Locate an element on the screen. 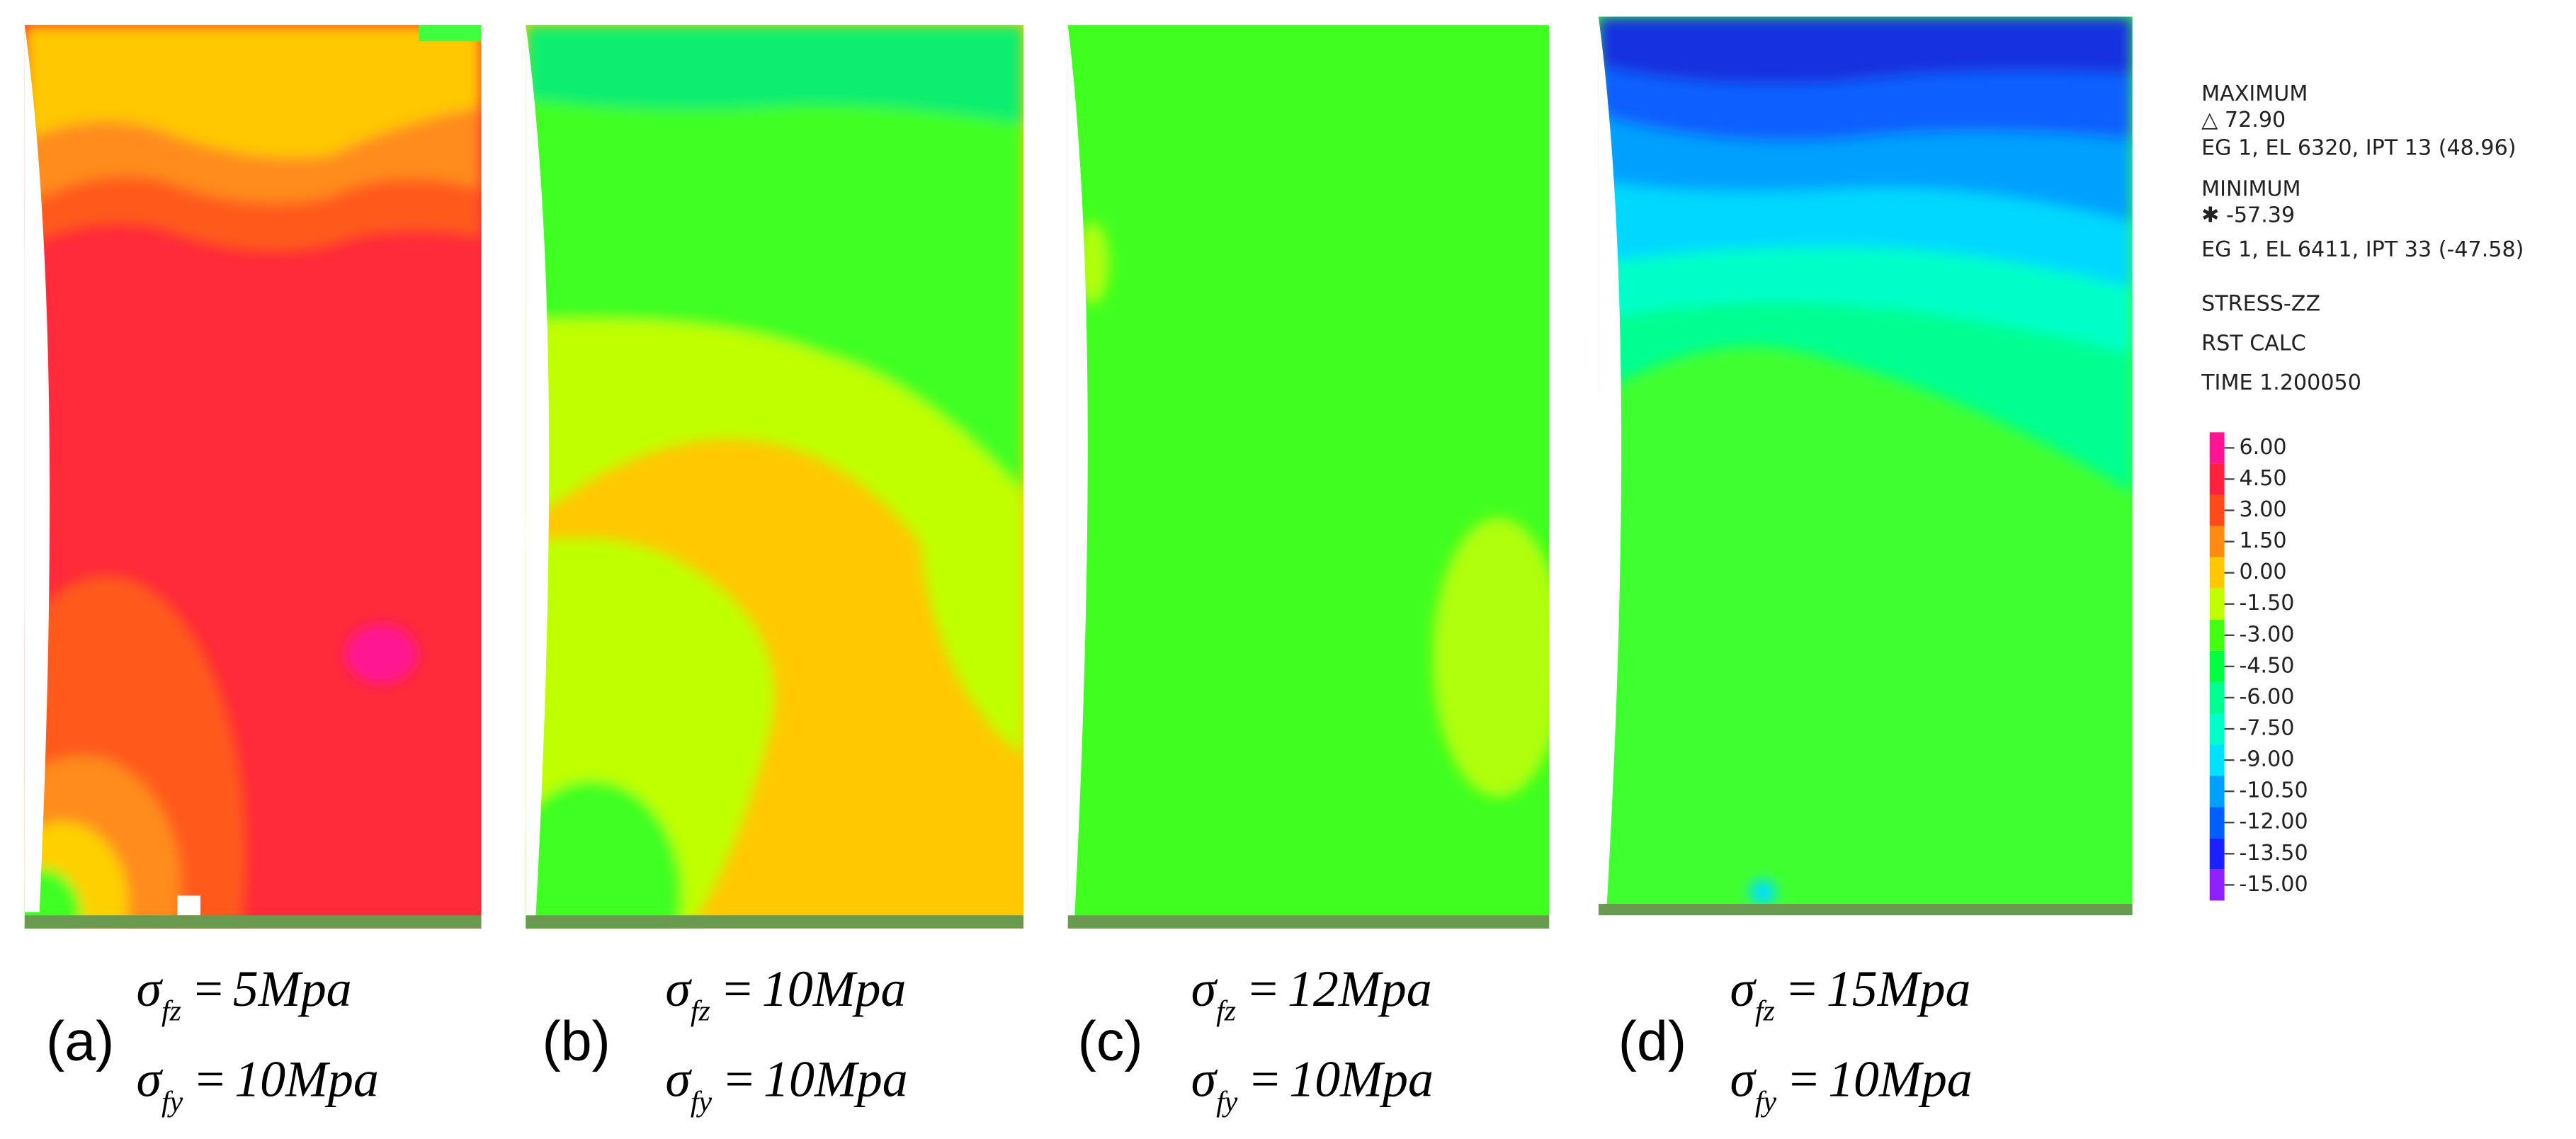 Image resolution: width=2576 pixels, height=1139 pixels. panel-label: (a) is located at coordinates (80, 1040).